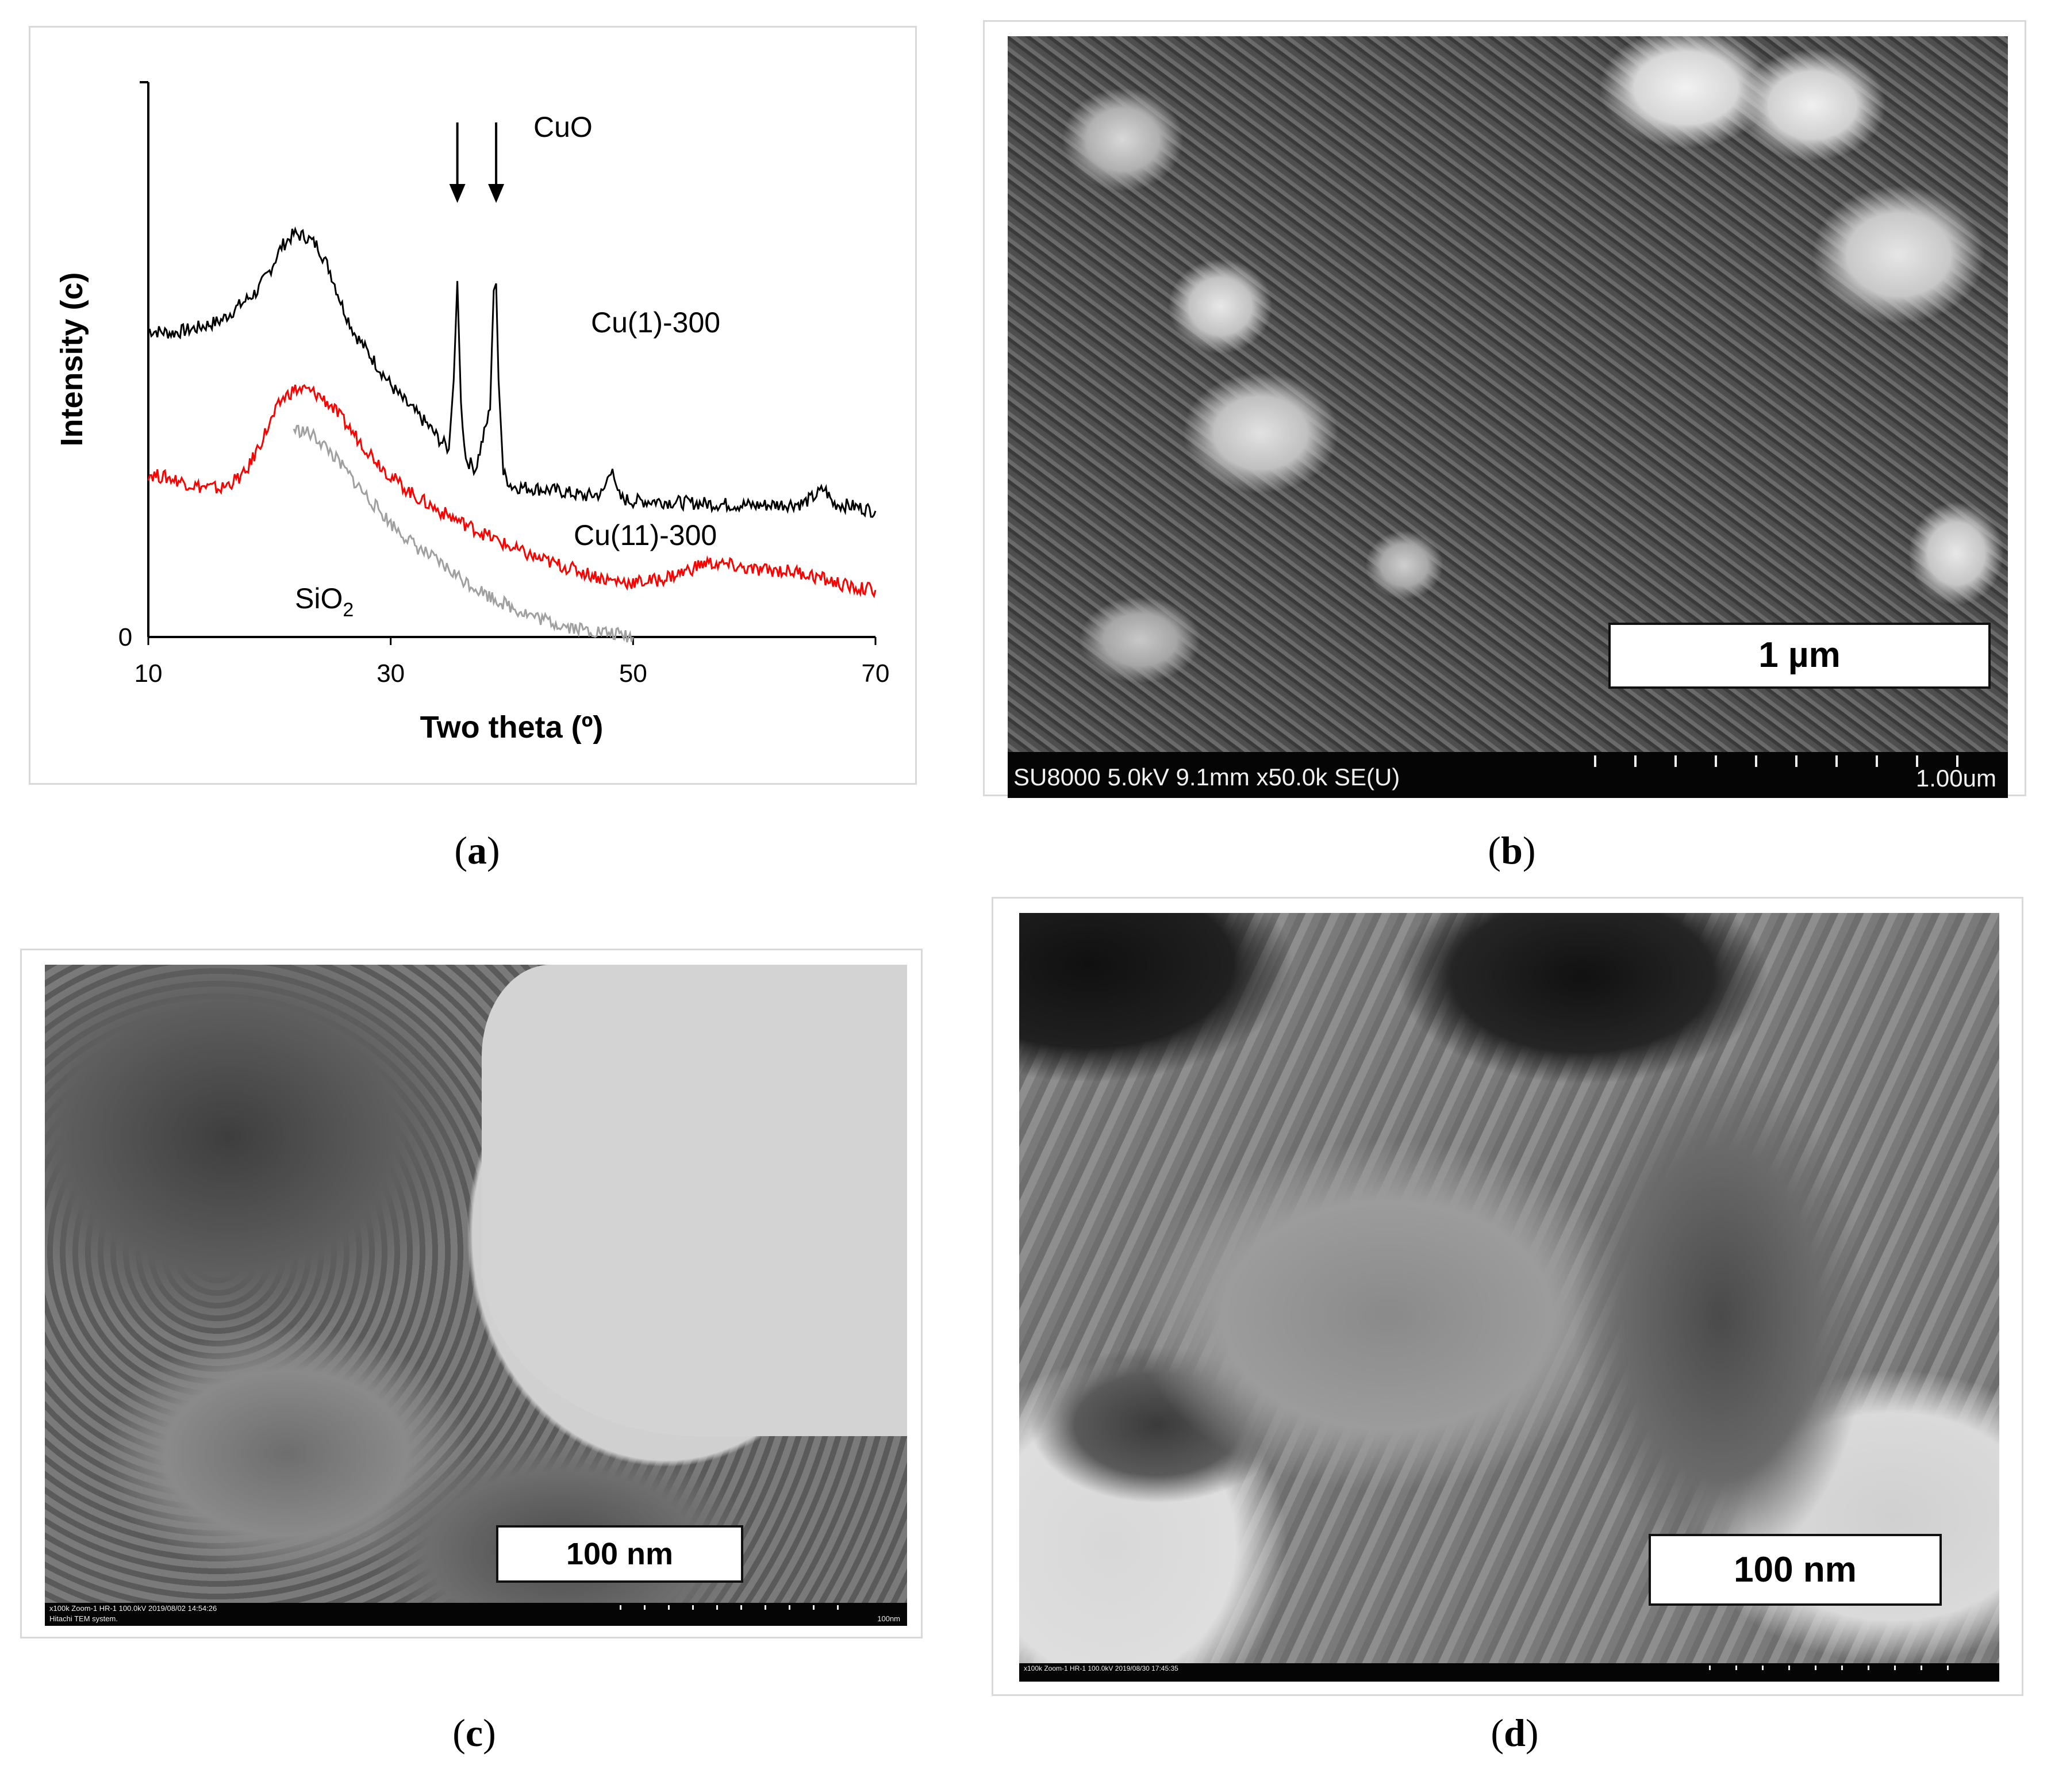 This screenshot has height=1792, width=2051. What do you see at coordinates (125, 637) in the screenshot?
I see `y-tick-zero: 0` at bounding box center [125, 637].